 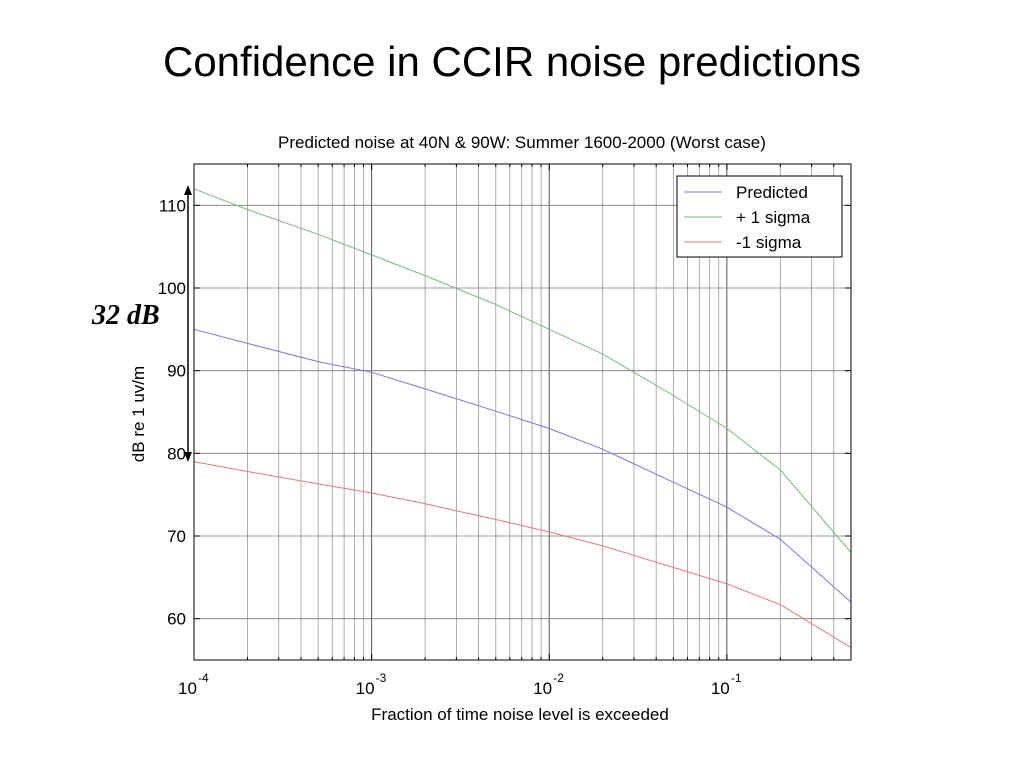 I want to click on x-tick-labels: 10-410-310-210-1, so click(x=460, y=684).